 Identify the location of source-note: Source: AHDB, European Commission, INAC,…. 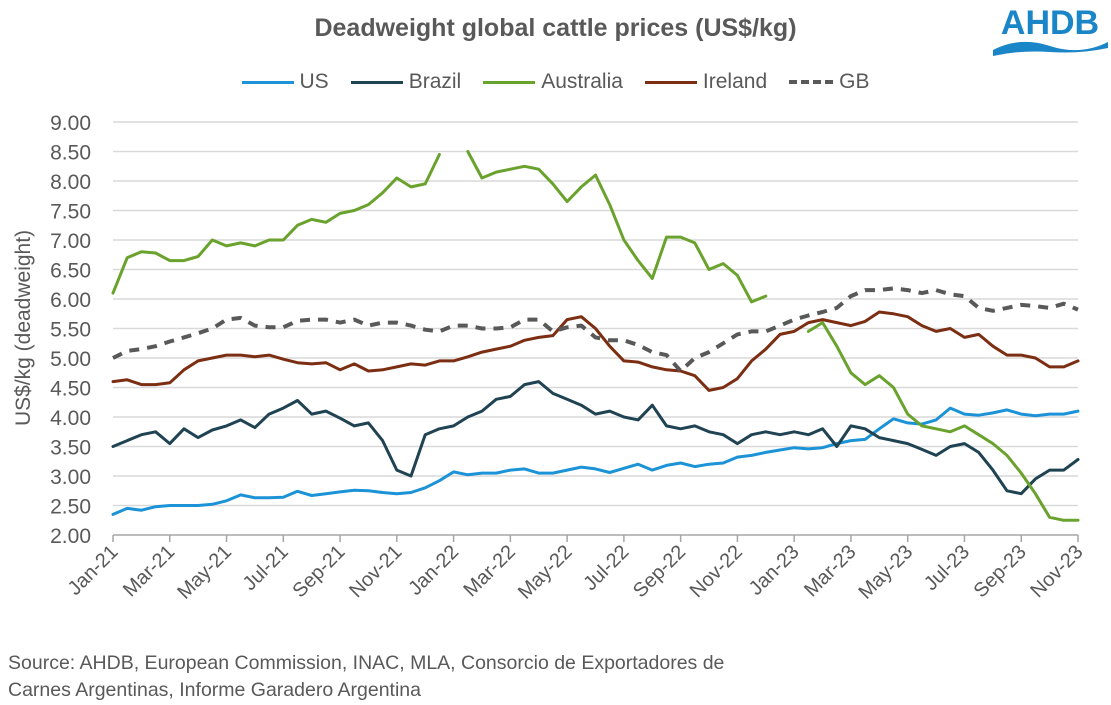
(468, 677).